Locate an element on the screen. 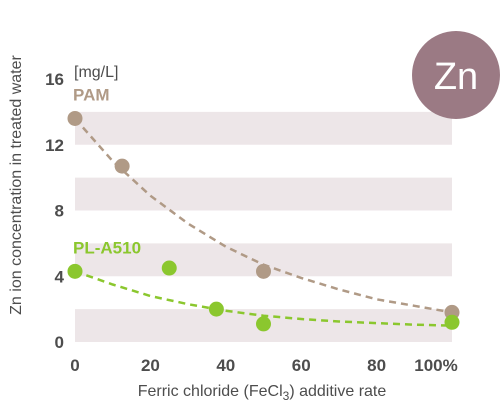 The height and width of the screenshot is (417, 500). zn-badge-circle is located at coordinates (456, 75).